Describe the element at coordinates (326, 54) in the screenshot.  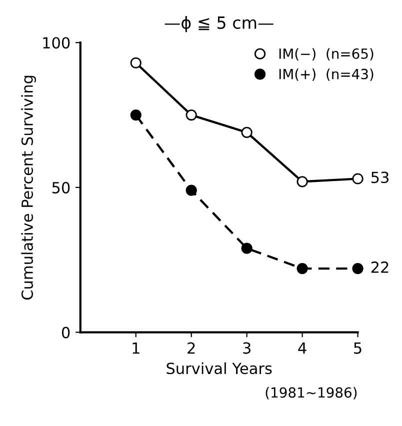
I see `legend-label: IM(−) (n=65)` at that location.